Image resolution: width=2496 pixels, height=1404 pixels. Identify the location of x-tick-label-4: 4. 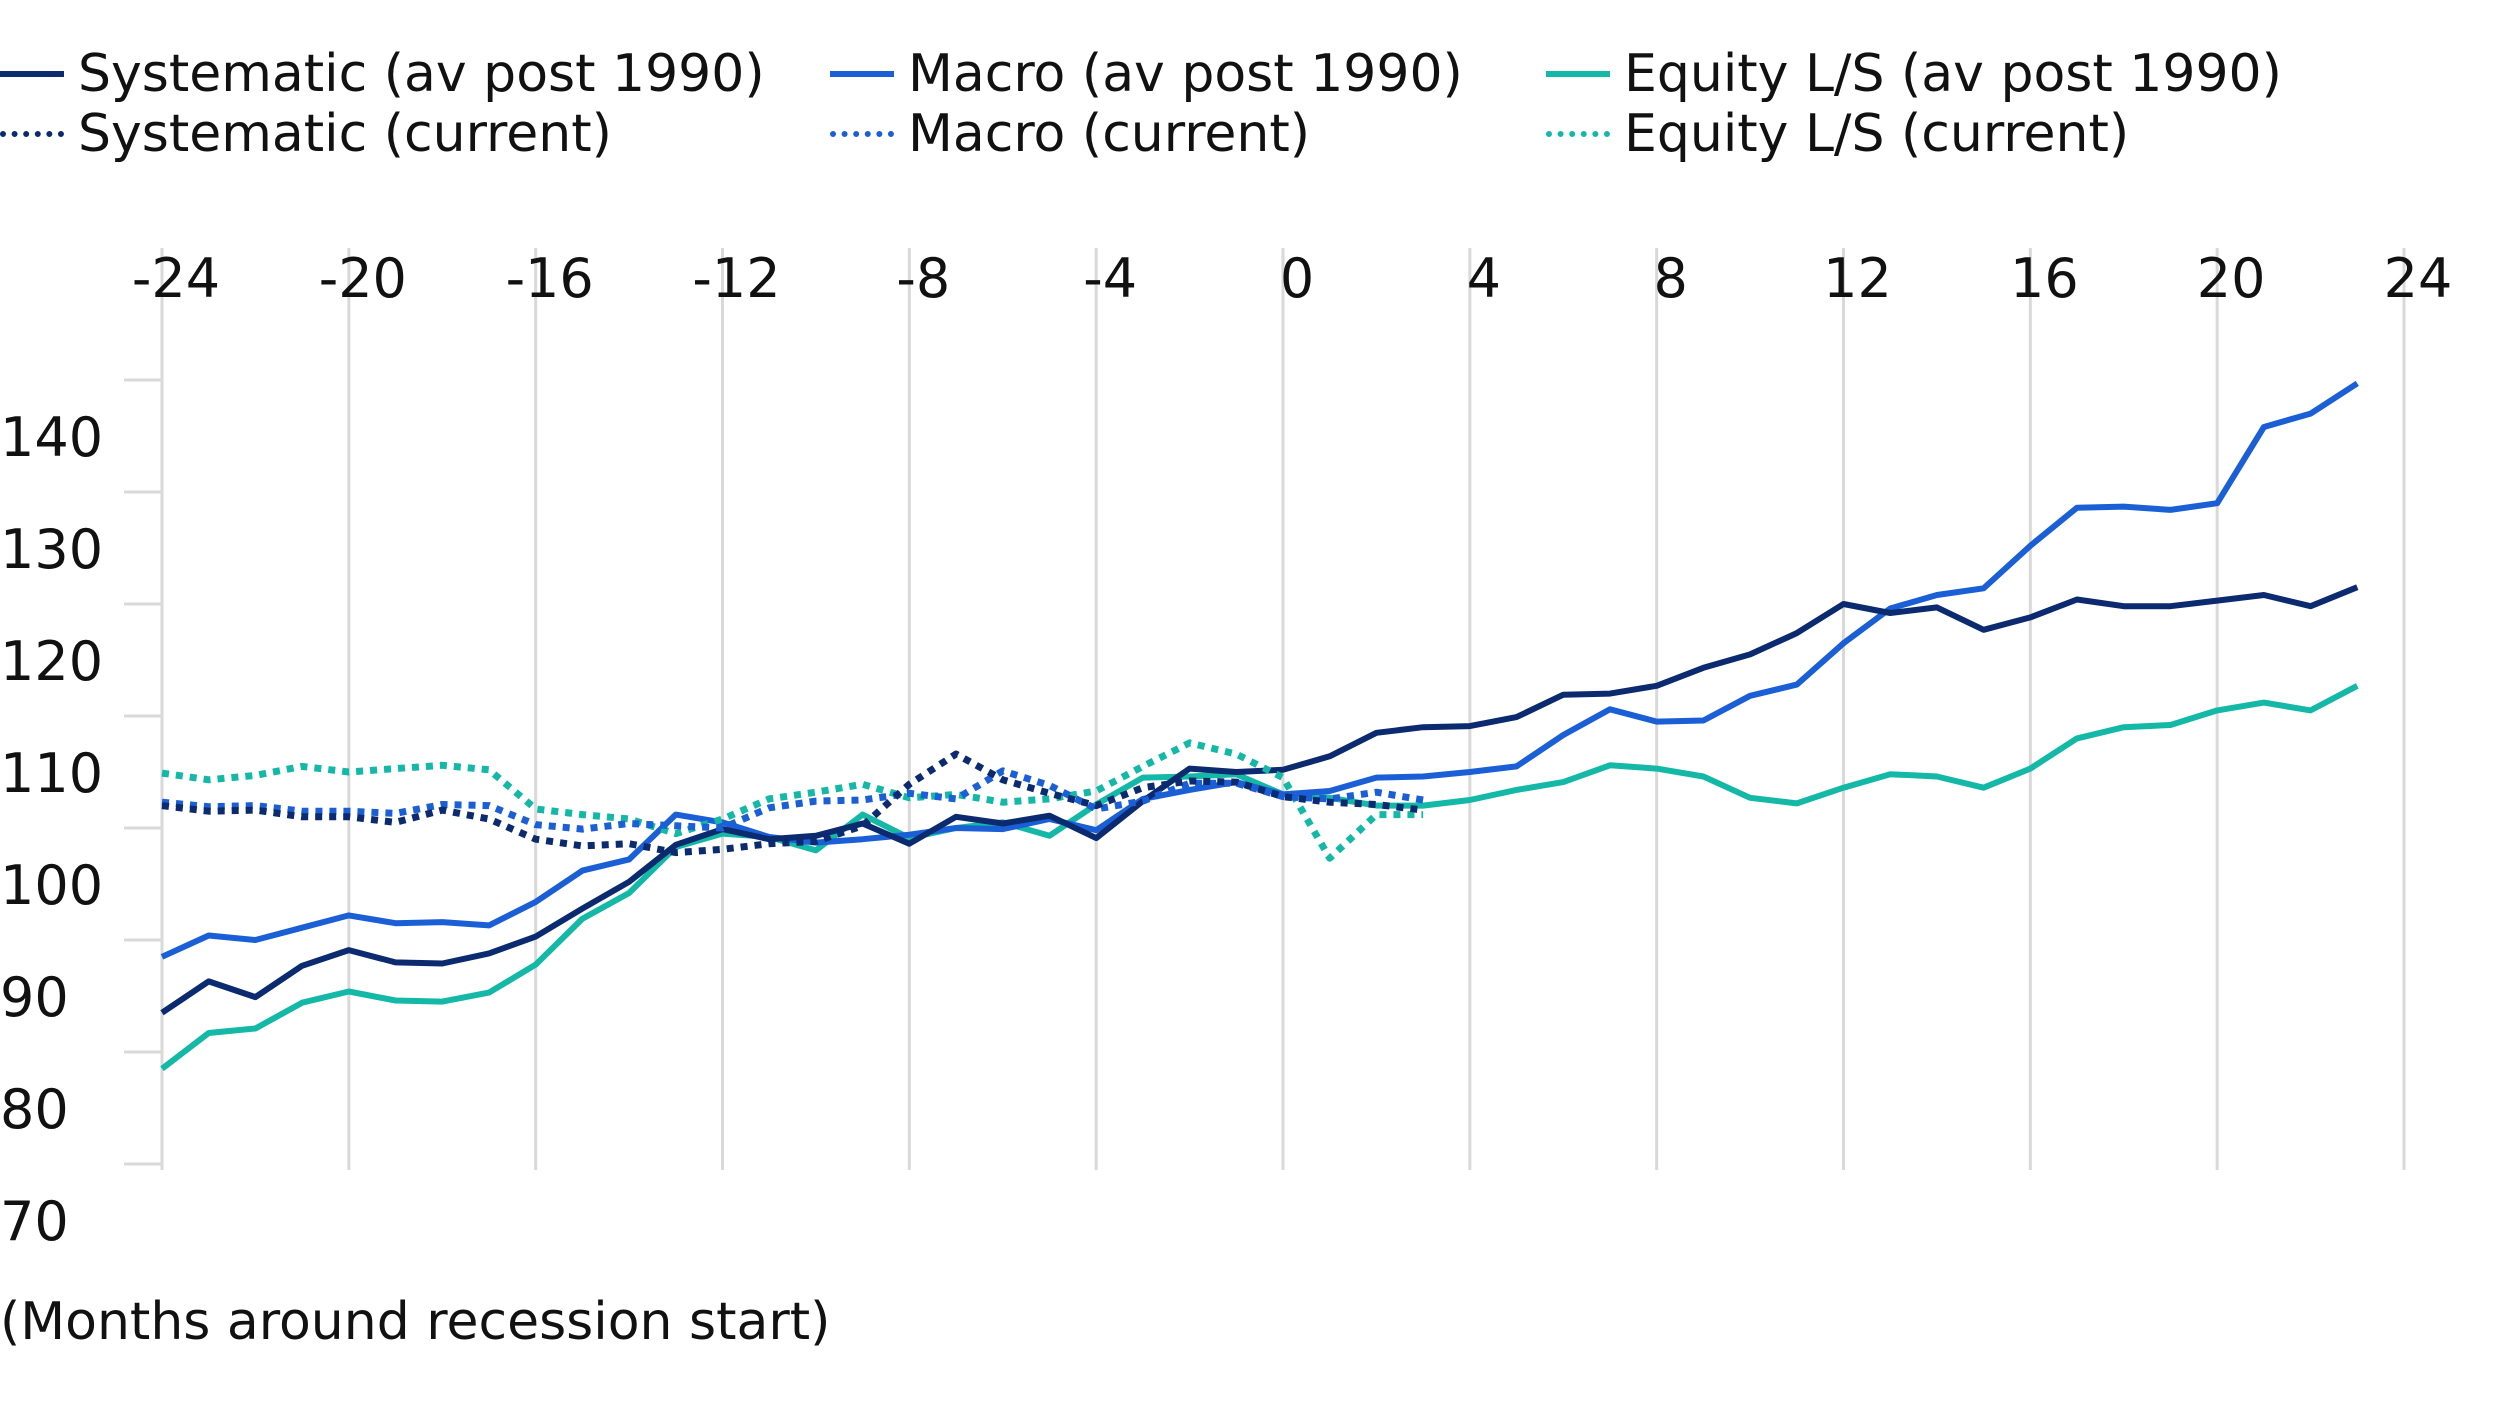
(1484, 278).